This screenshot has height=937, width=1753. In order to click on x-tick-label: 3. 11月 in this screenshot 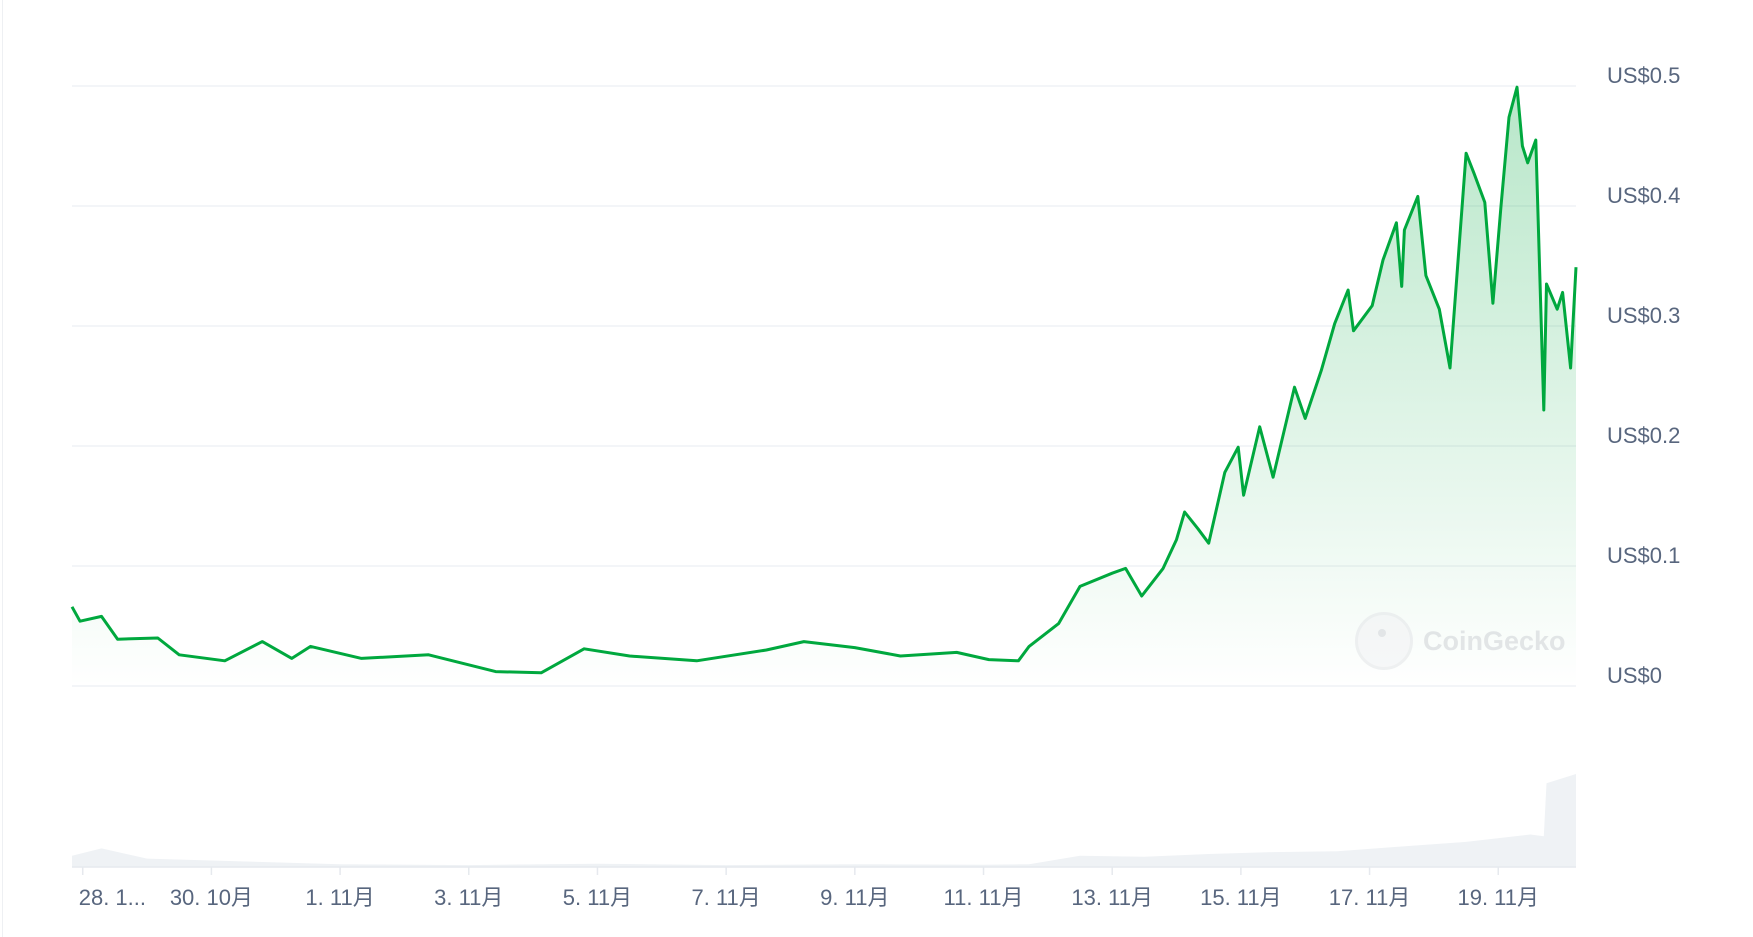, I will do `click(468, 897)`.